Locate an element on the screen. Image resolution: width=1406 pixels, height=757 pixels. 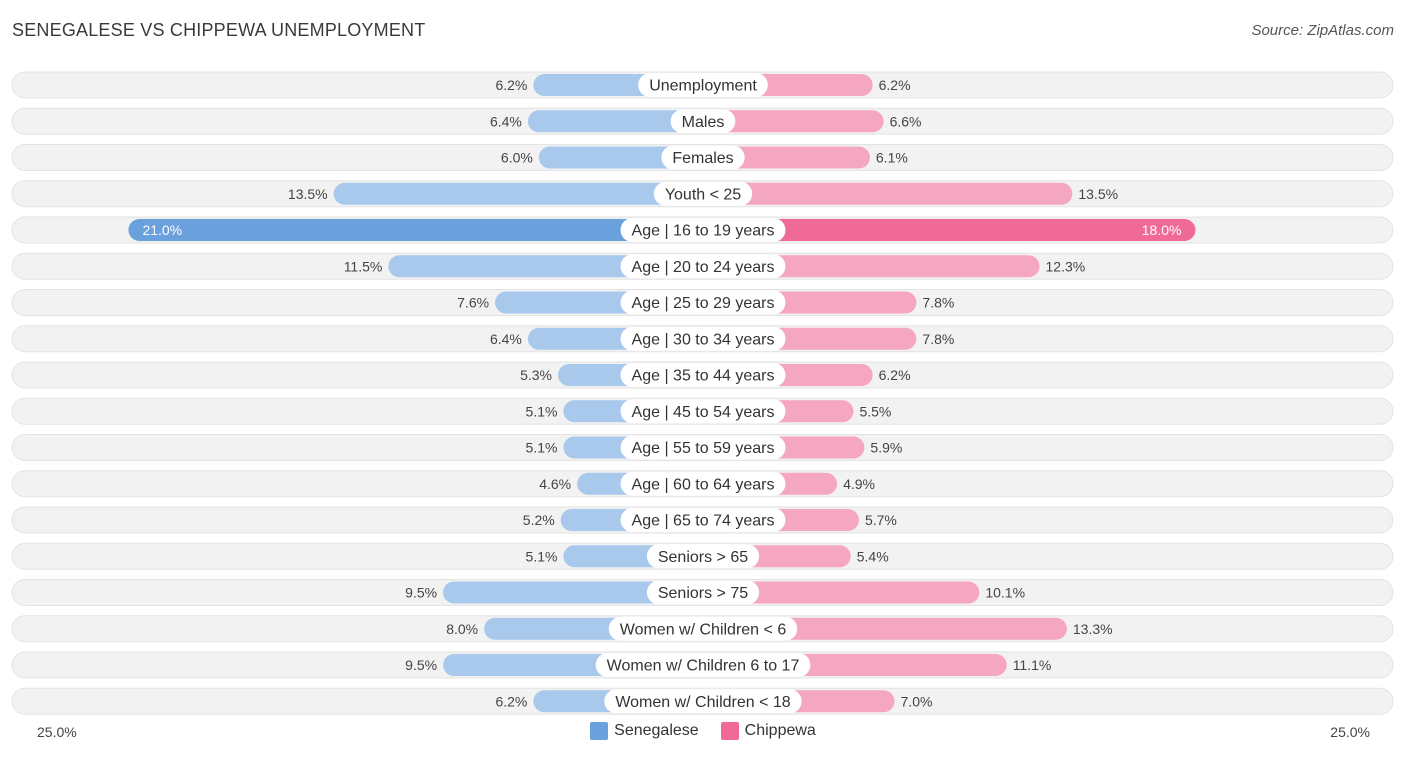
value-label-chippewa: 12.3% is located at coordinates (1066, 266).